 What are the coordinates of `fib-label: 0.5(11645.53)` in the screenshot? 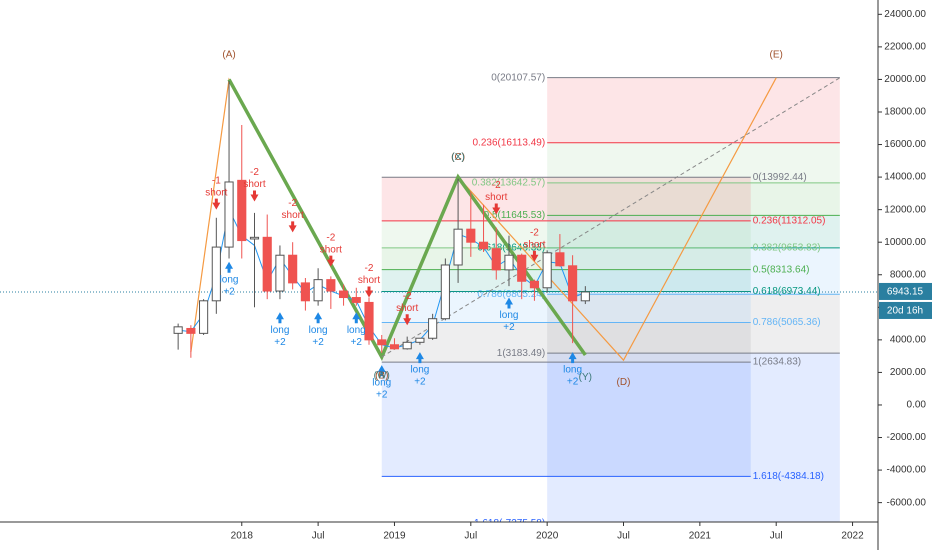 It's located at (515, 215).